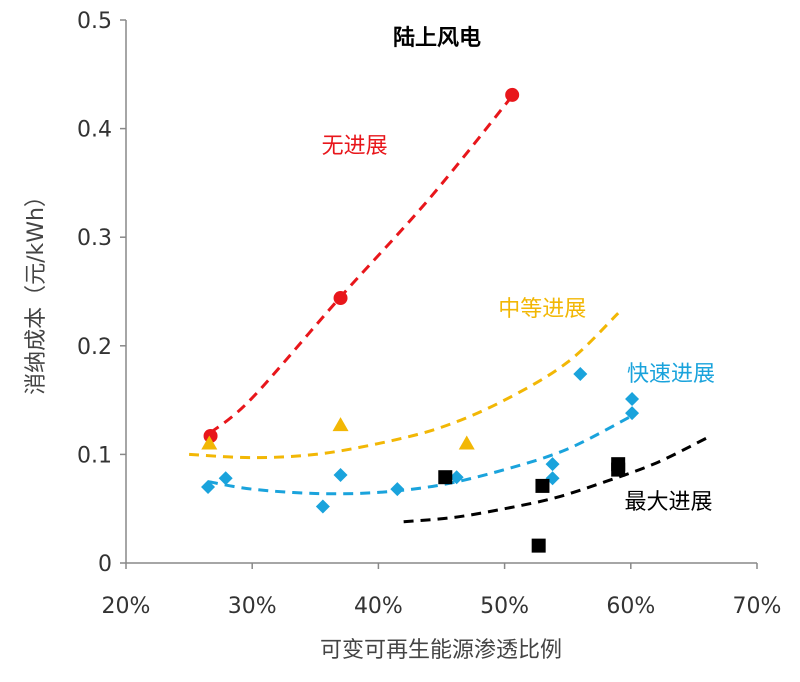 The width and height of the screenshot is (800, 682). What do you see at coordinates (504, 606) in the screenshot?
I see `x-tick-label: 50%` at bounding box center [504, 606].